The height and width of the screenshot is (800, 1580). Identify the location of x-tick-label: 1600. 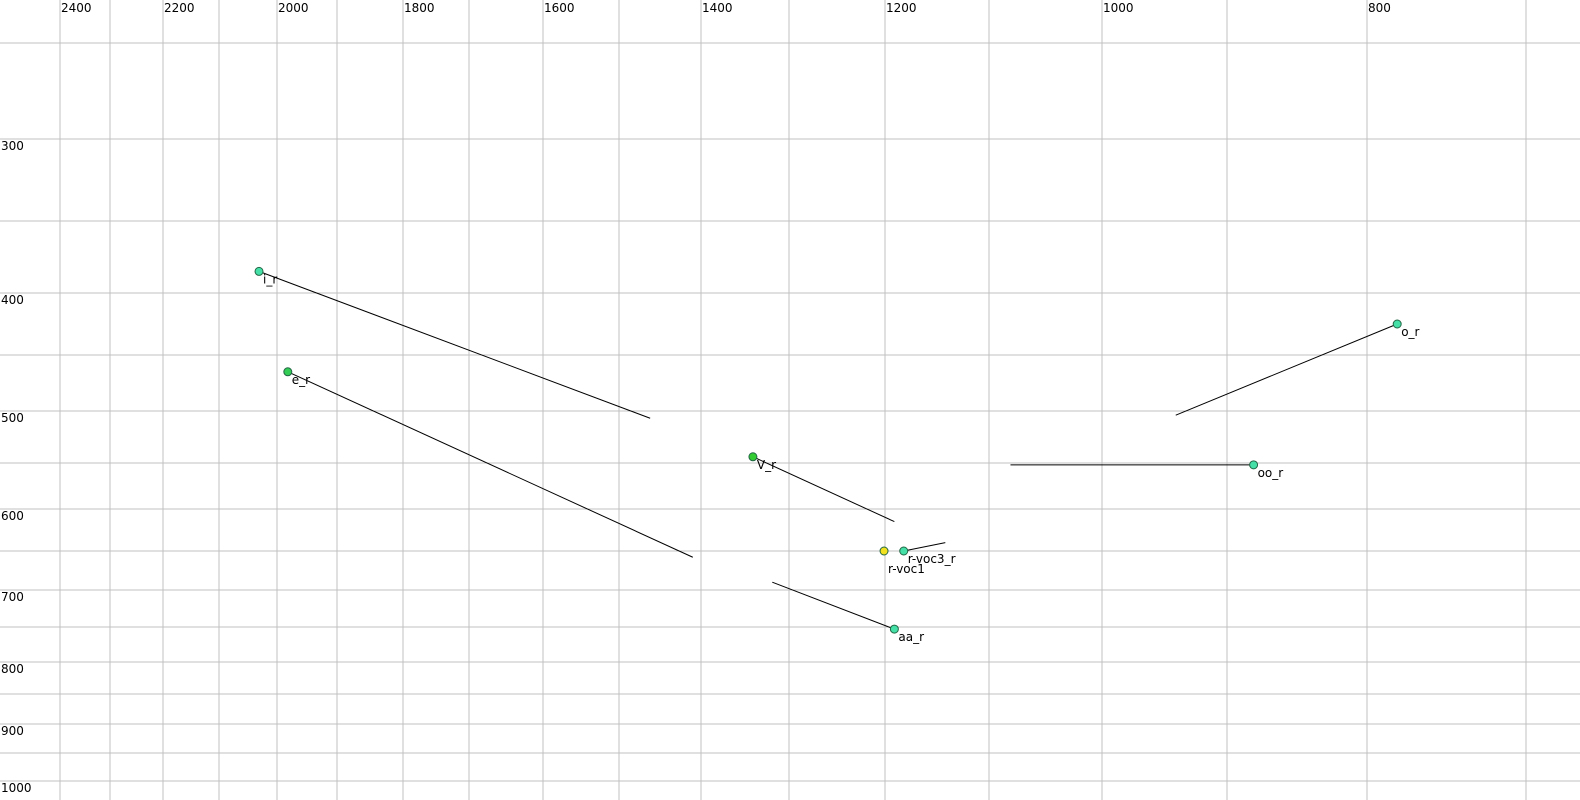
(559, 8).